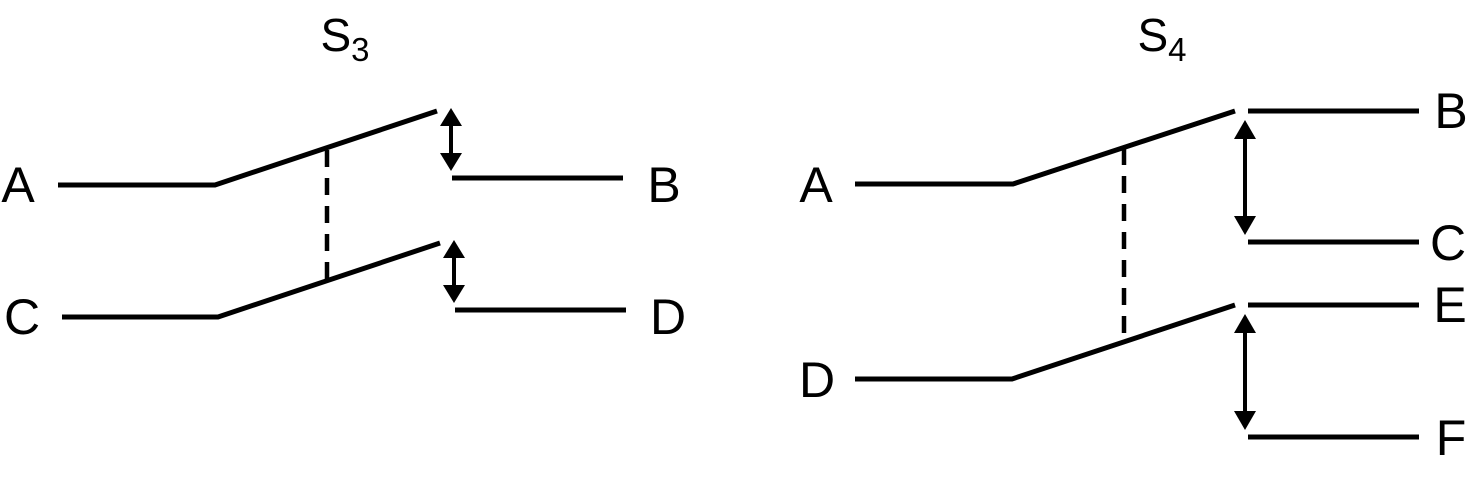 Image resolution: width=1473 pixels, height=483 pixels. What do you see at coordinates (22, 317) in the screenshot?
I see `s3-label-c: C` at bounding box center [22, 317].